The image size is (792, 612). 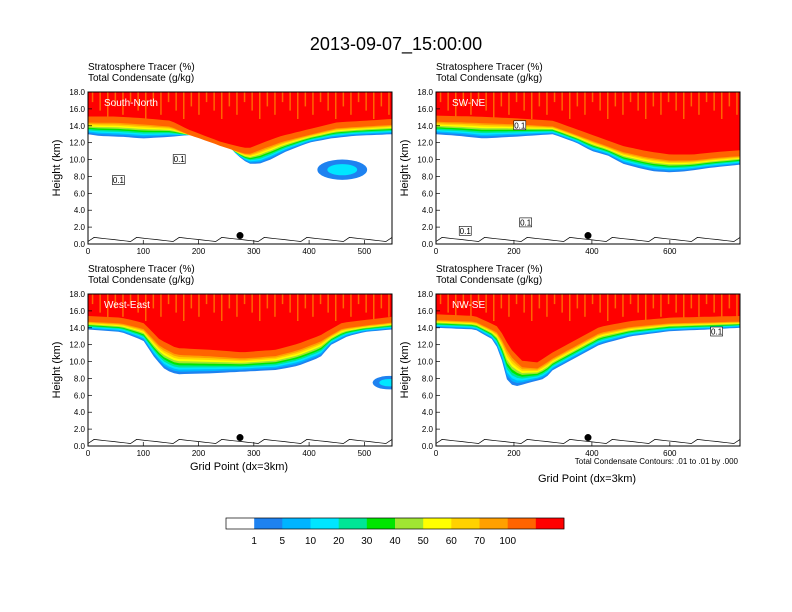 What do you see at coordinates (588, 369) in the screenshot?
I see `plot-area: 0.1` at bounding box center [588, 369].